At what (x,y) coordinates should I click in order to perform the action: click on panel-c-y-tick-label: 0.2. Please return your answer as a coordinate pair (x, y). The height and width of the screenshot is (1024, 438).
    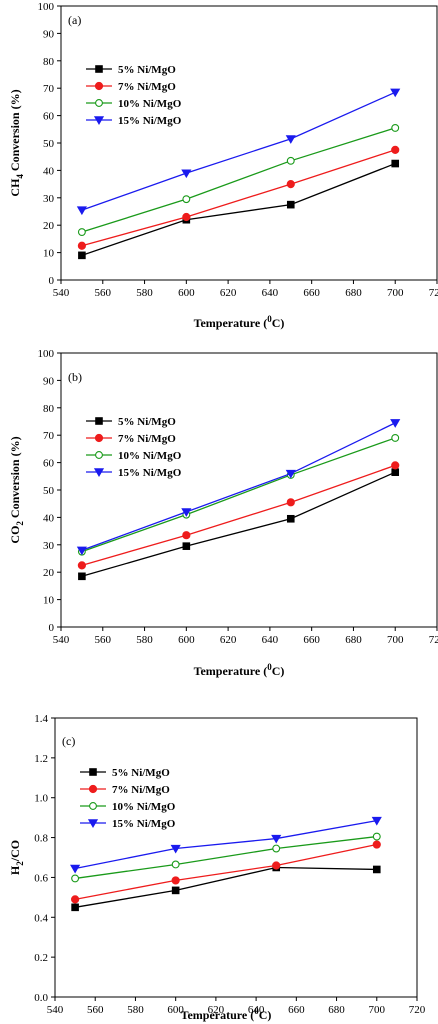
    Looking at the image, I should click on (41, 958).